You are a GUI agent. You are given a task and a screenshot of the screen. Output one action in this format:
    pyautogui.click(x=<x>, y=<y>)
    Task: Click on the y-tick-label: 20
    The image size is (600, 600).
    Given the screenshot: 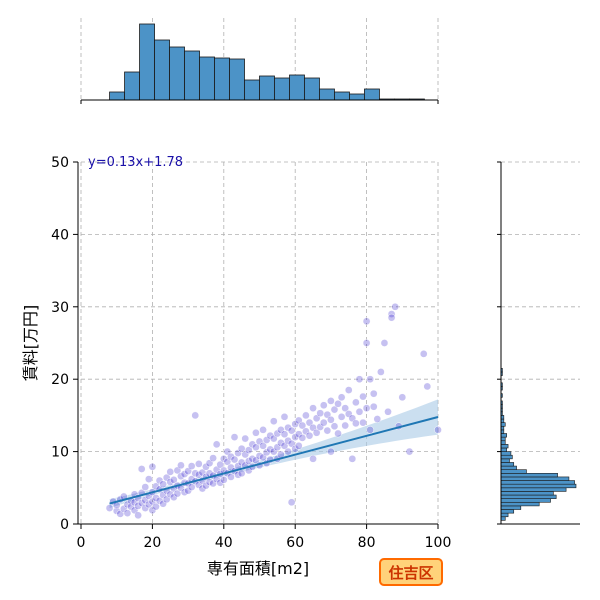 What is the action you would take?
    pyautogui.click(x=60, y=380)
    